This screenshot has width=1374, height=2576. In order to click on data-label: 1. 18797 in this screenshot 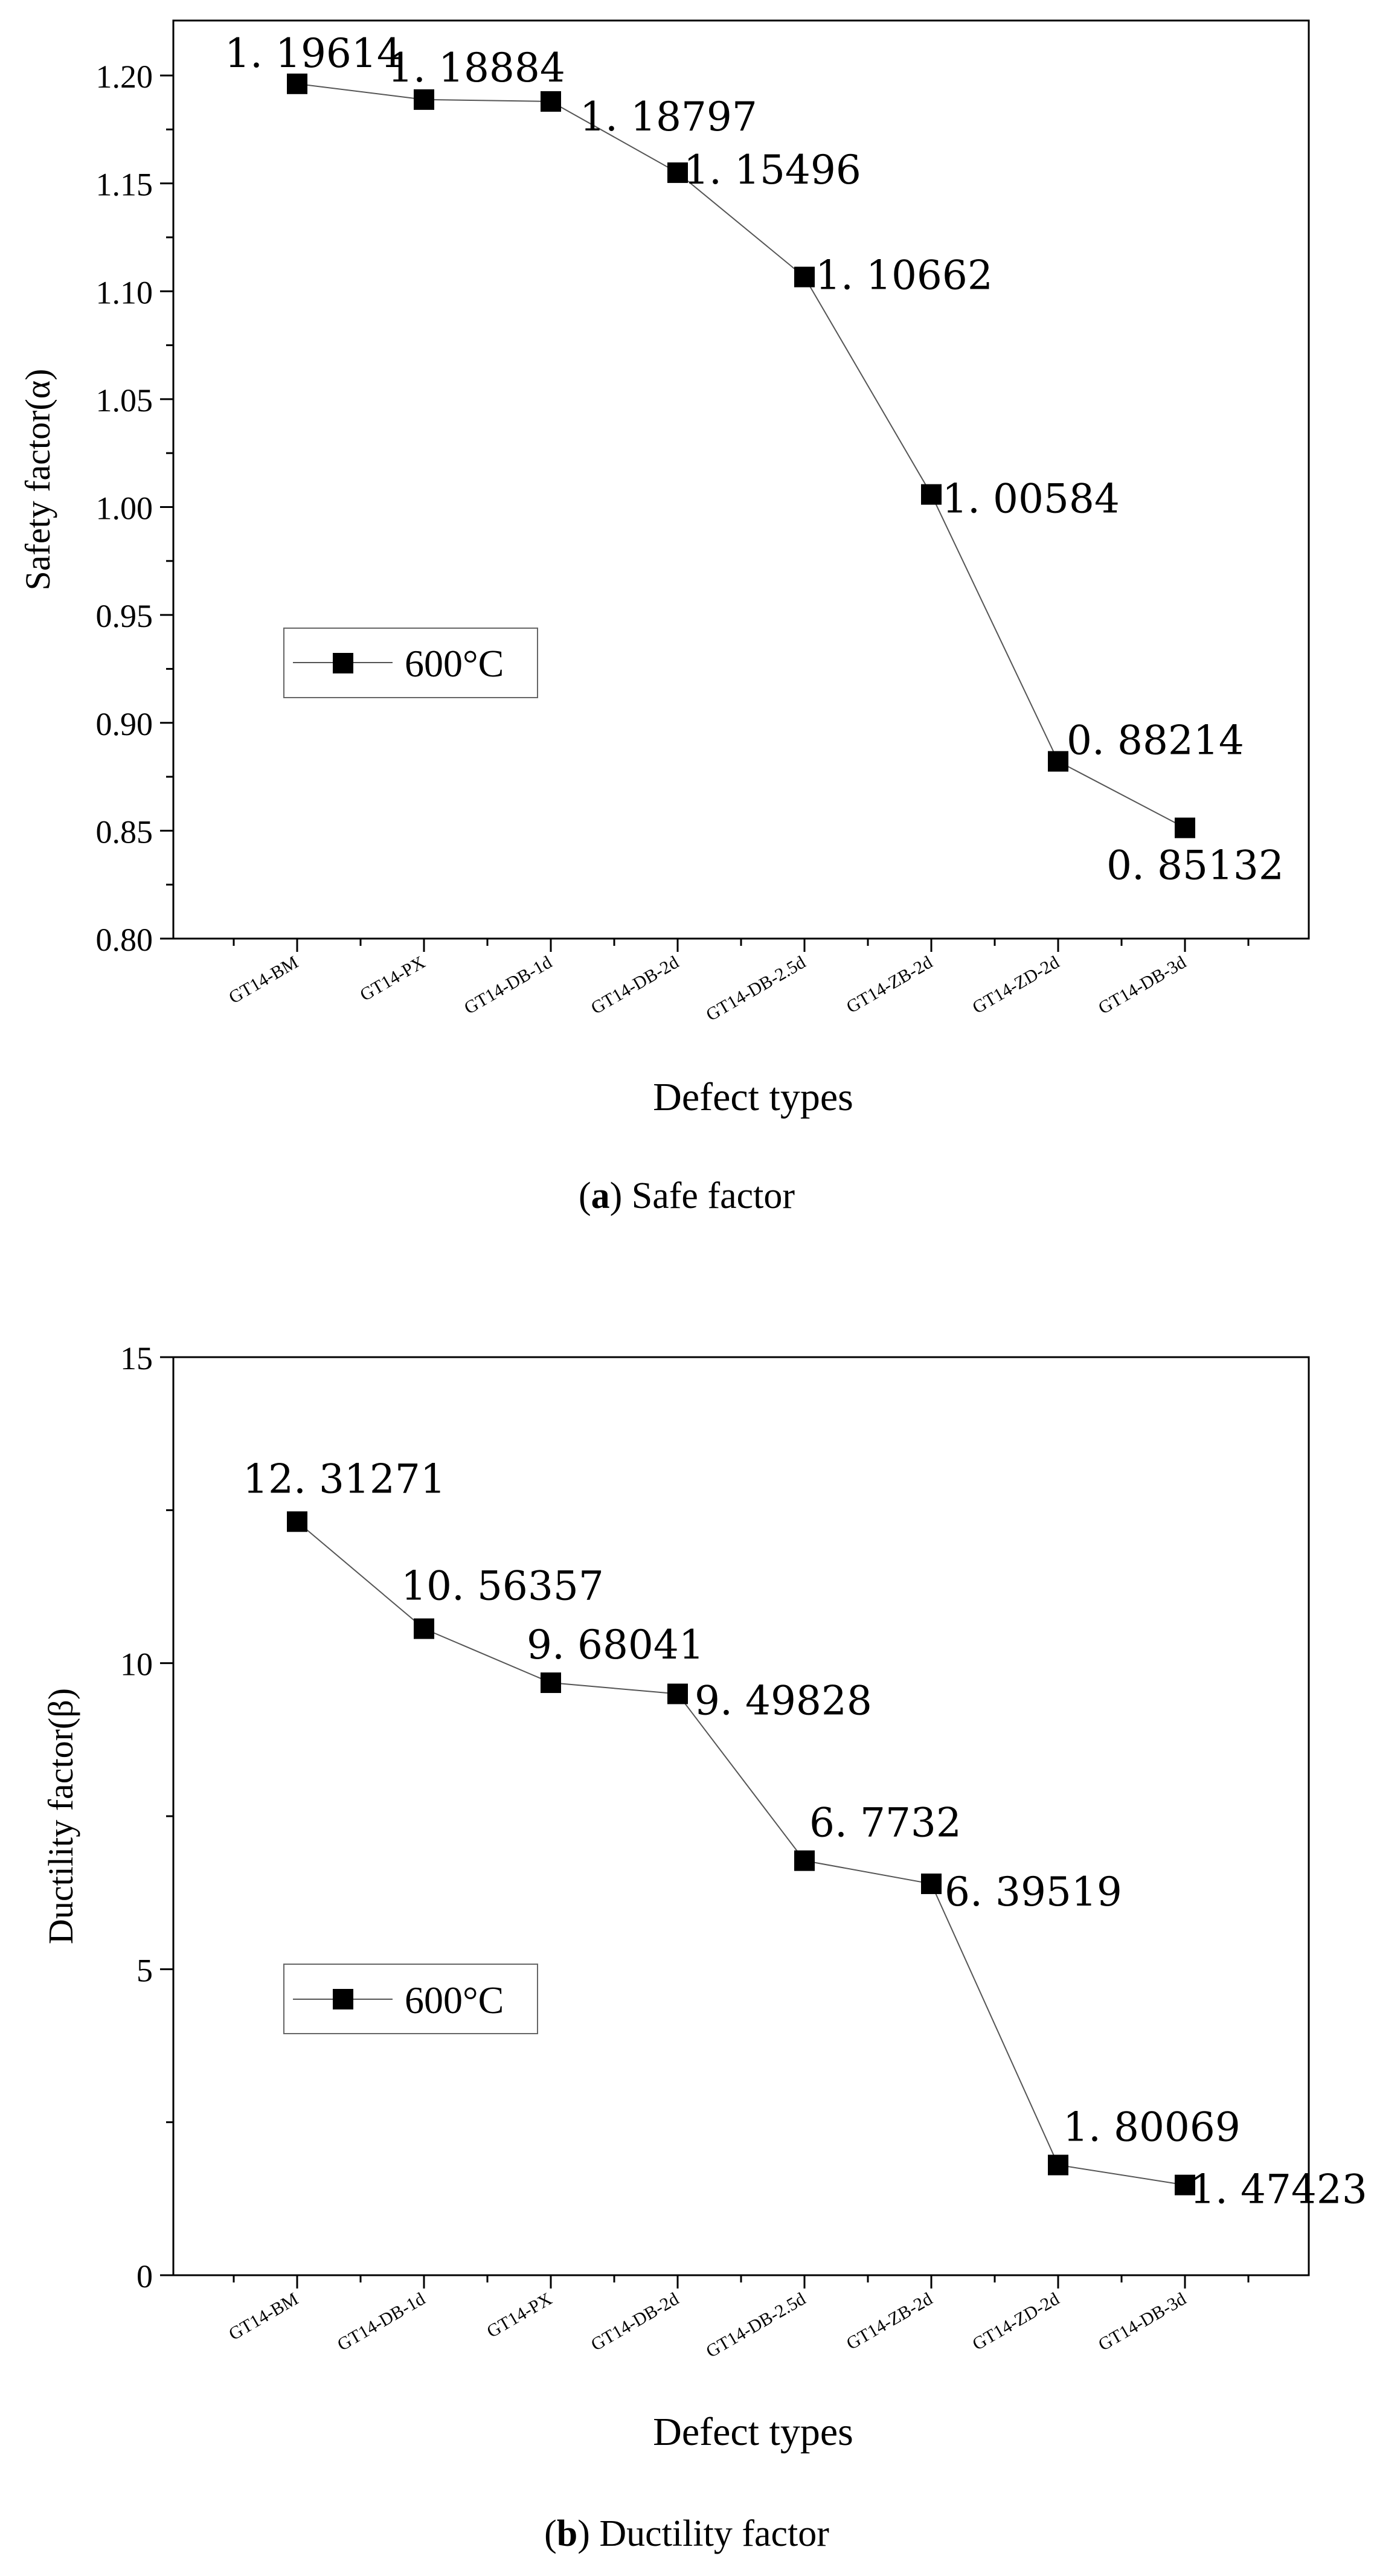, I will do `click(669, 117)`.